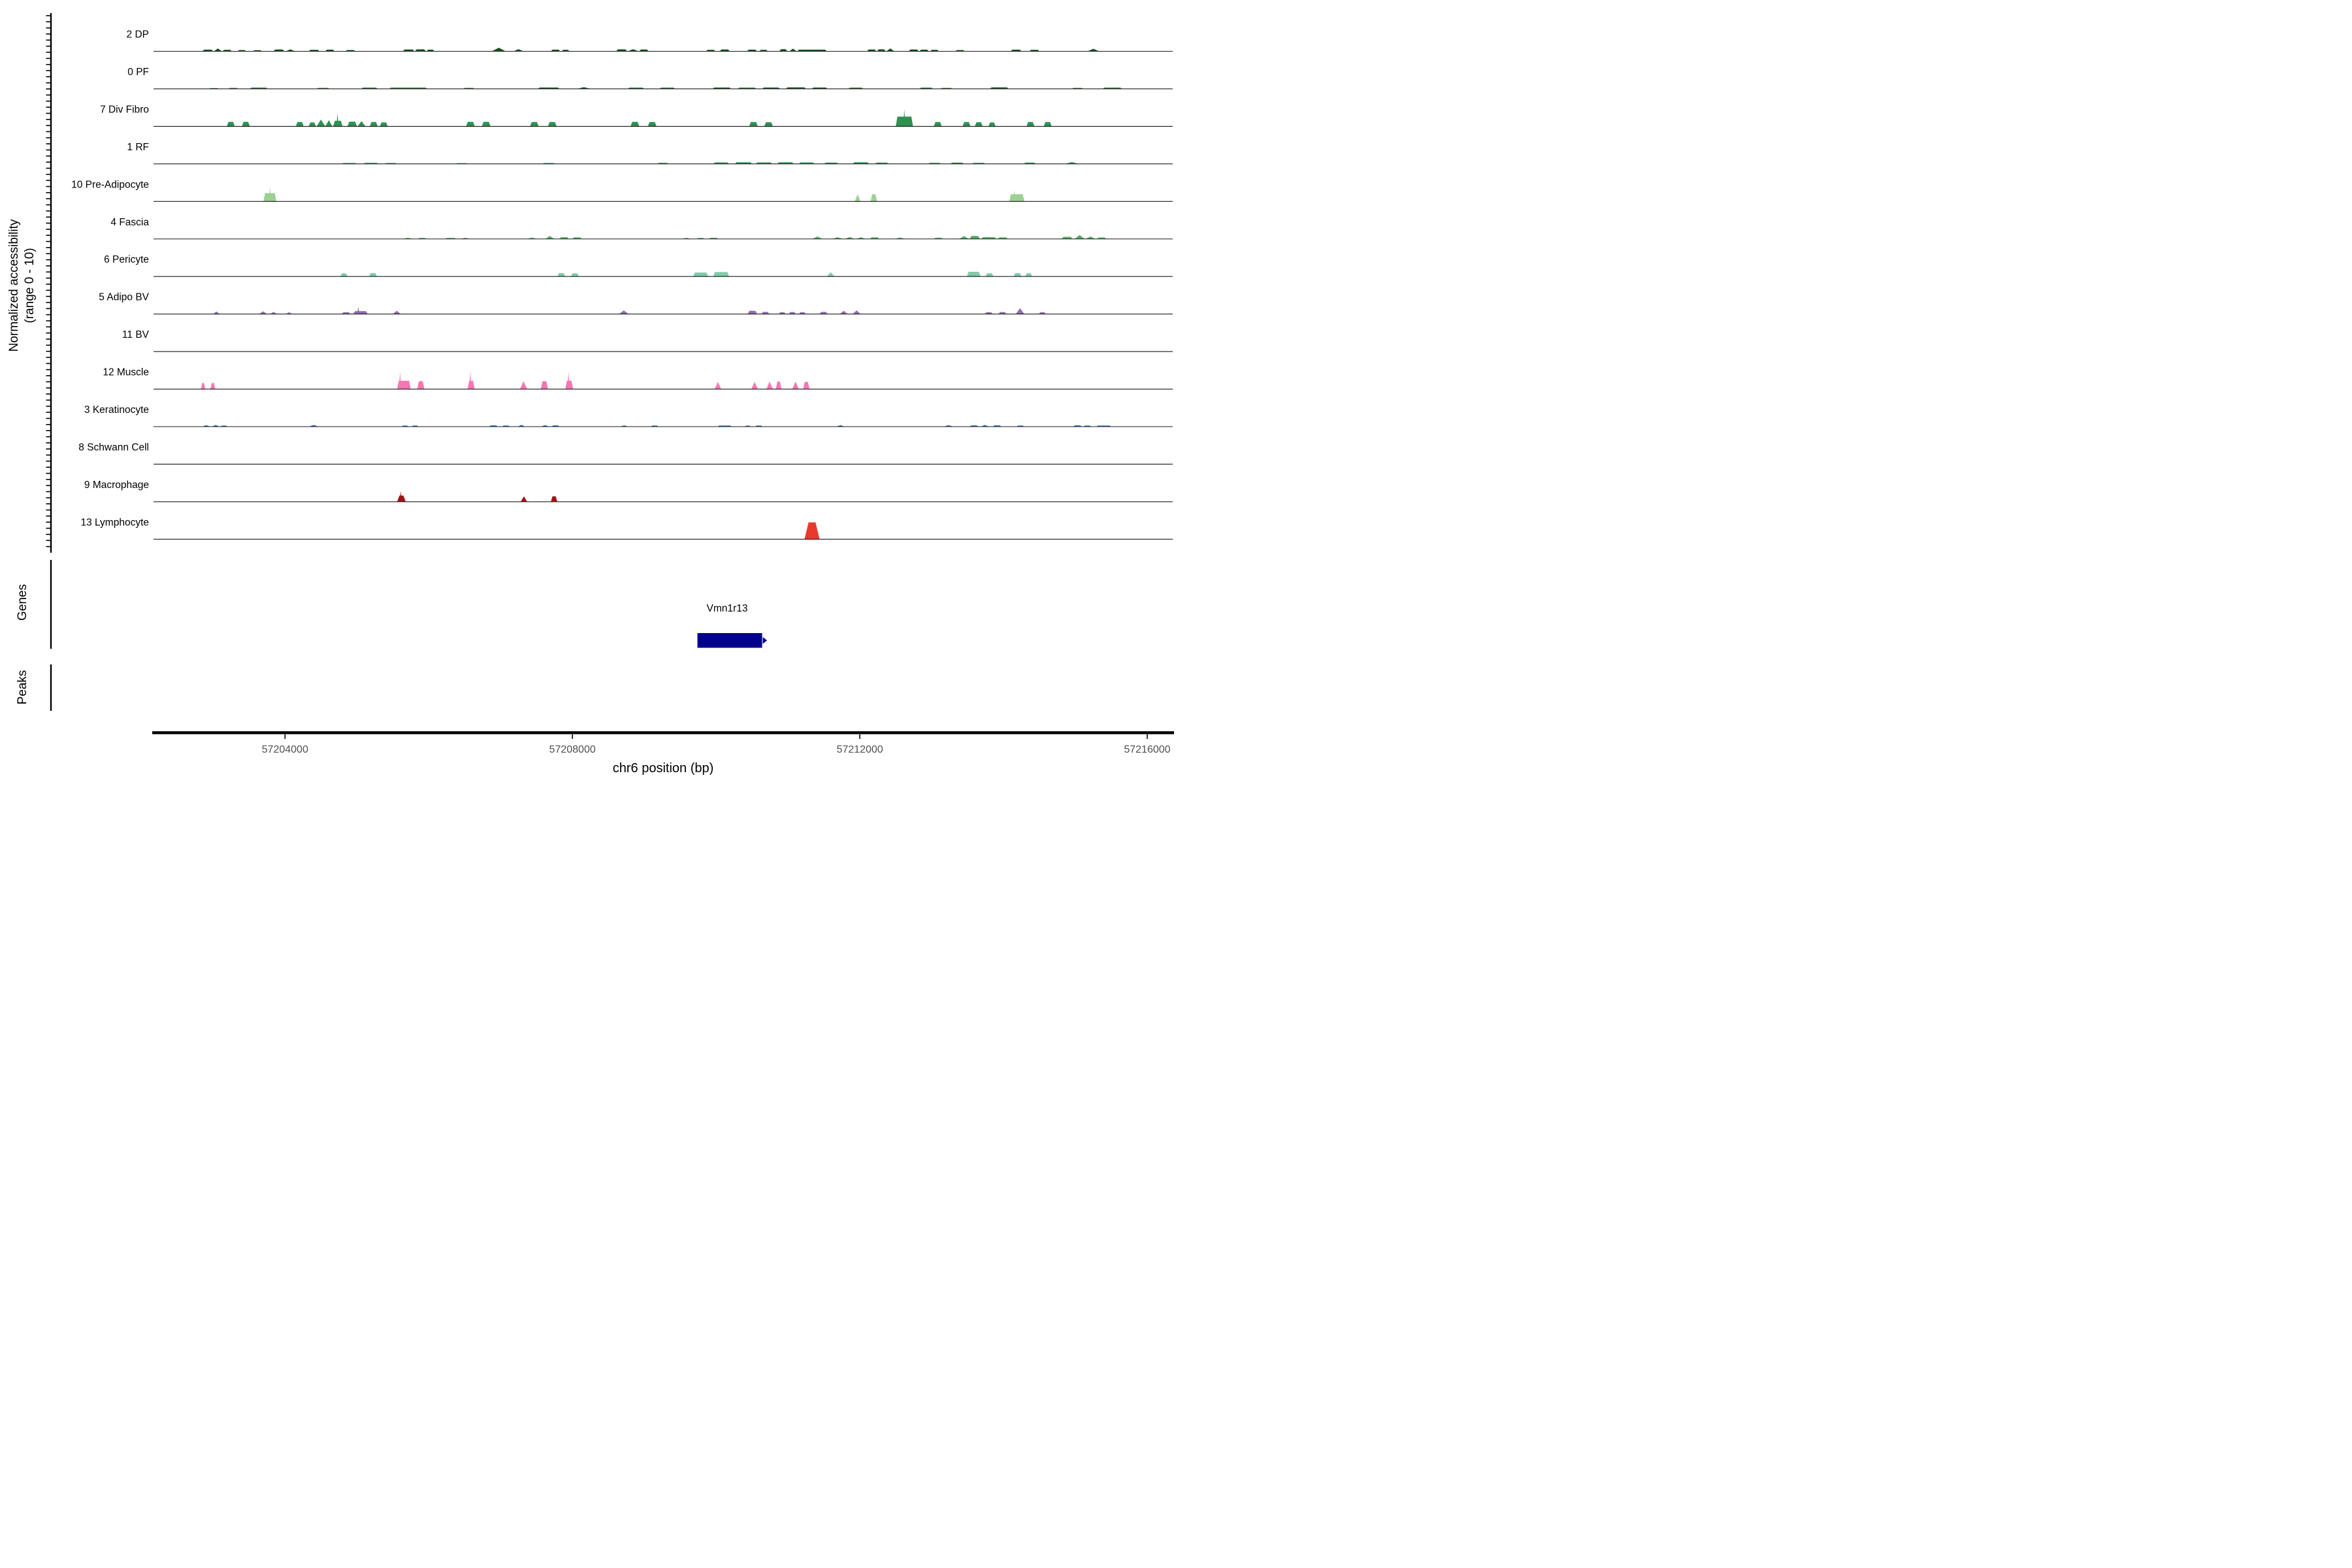  Describe the element at coordinates (641, 228) in the screenshot. I see `track-4-fascia: 4 Fascia` at that location.